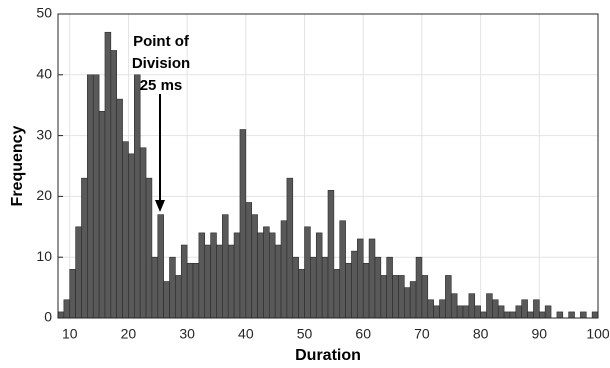  Describe the element at coordinates (44, 134) in the screenshot. I see `y-tick-label: 30` at that location.